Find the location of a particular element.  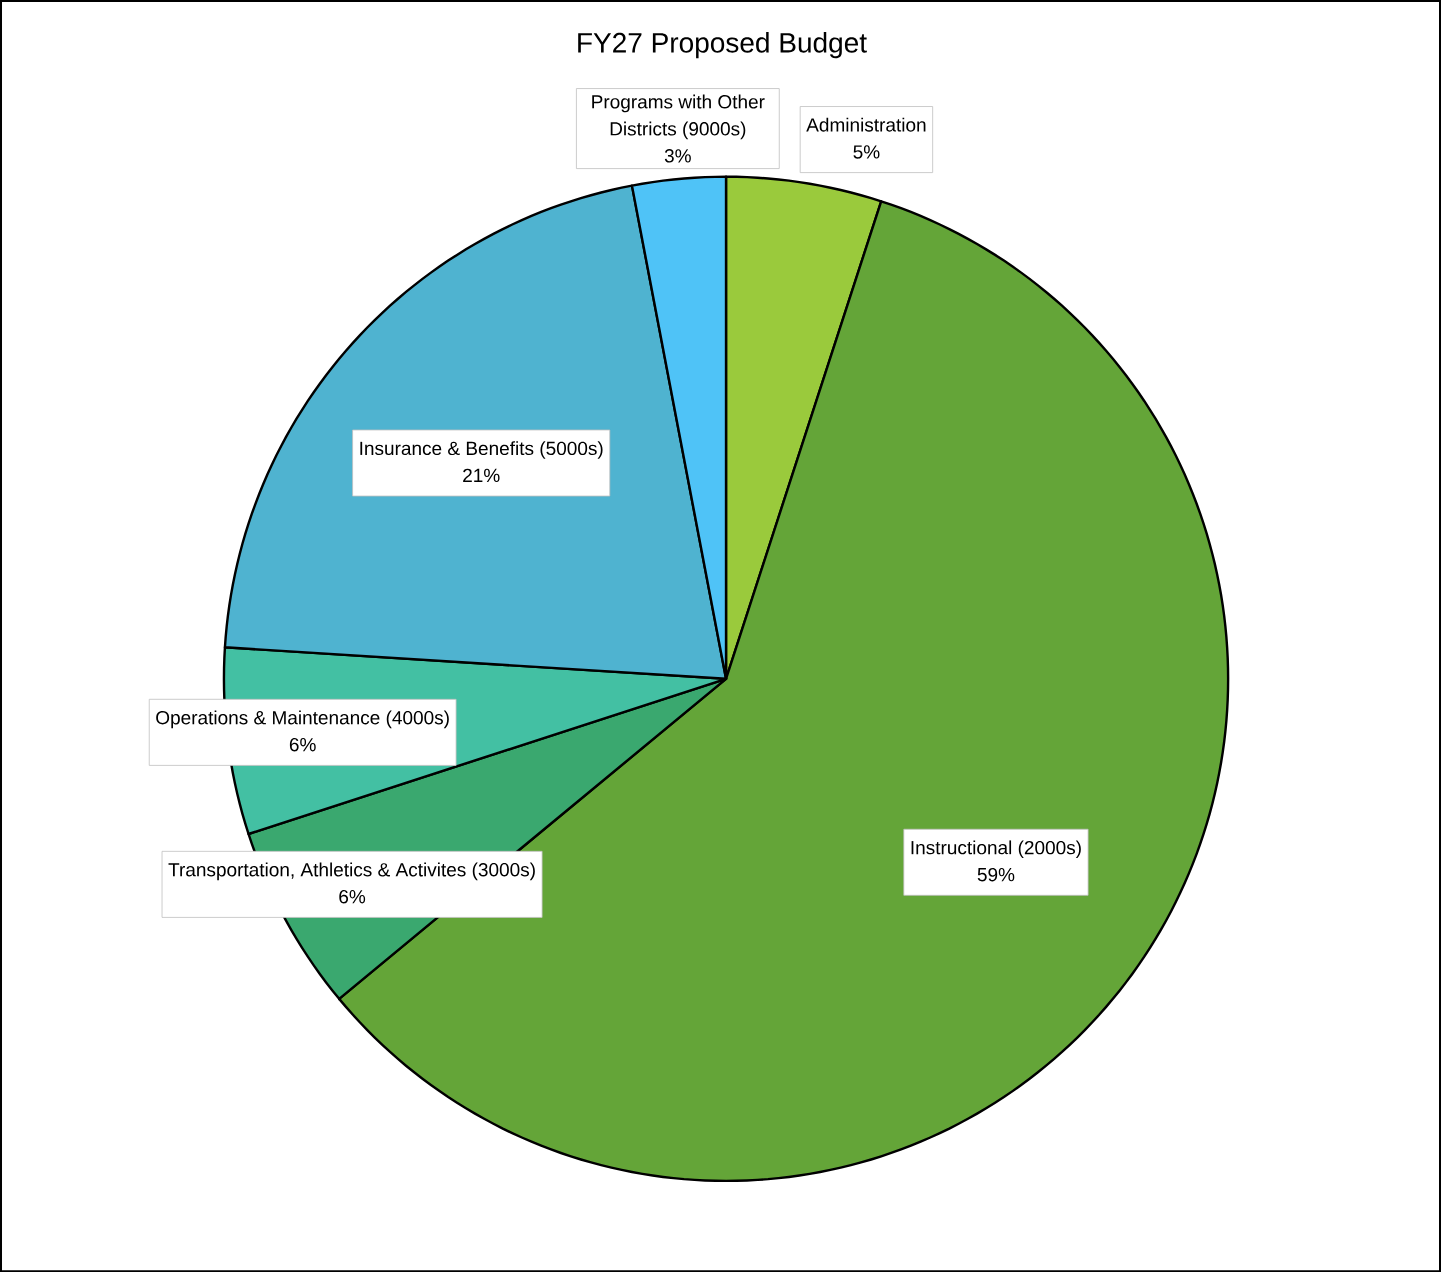

data-label: 5% is located at coordinates (866, 152).